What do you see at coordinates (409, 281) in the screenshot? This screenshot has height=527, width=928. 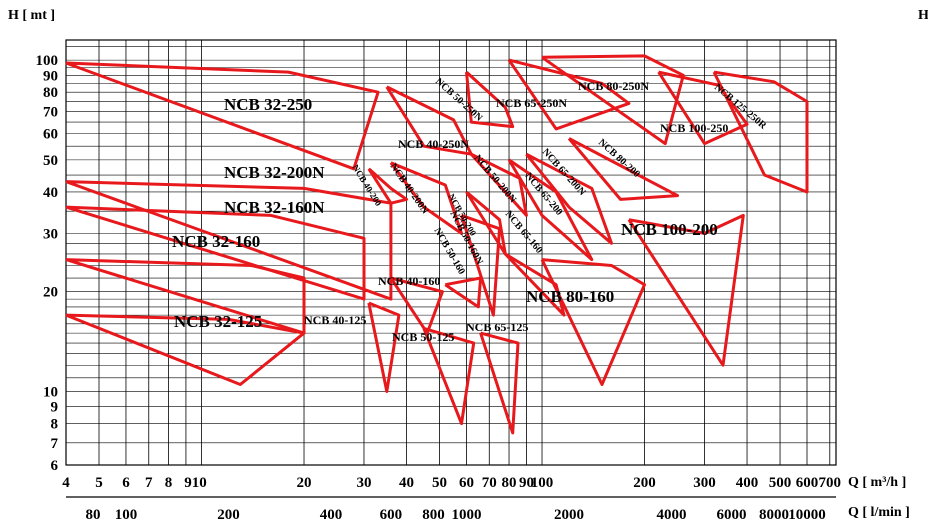 I see `label-ncb-40-160: NCB 40-160` at bounding box center [409, 281].